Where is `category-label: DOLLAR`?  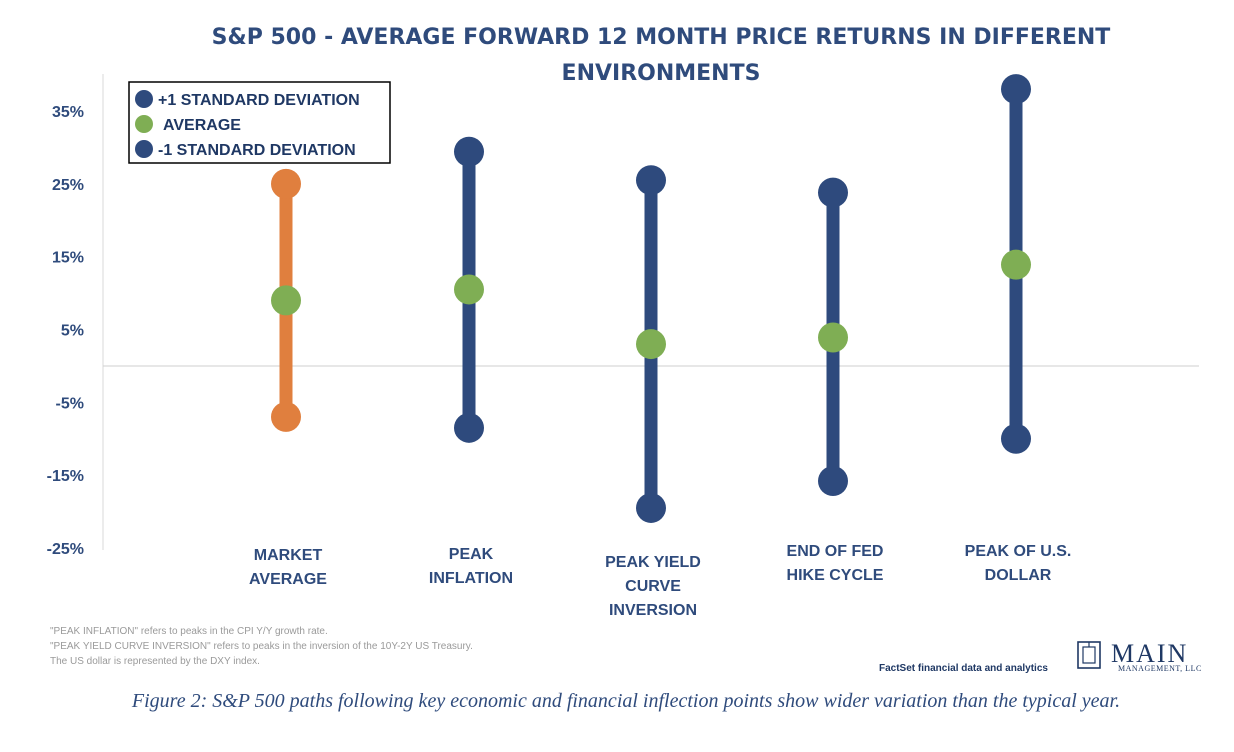
category-label: DOLLAR is located at coordinates (1018, 575).